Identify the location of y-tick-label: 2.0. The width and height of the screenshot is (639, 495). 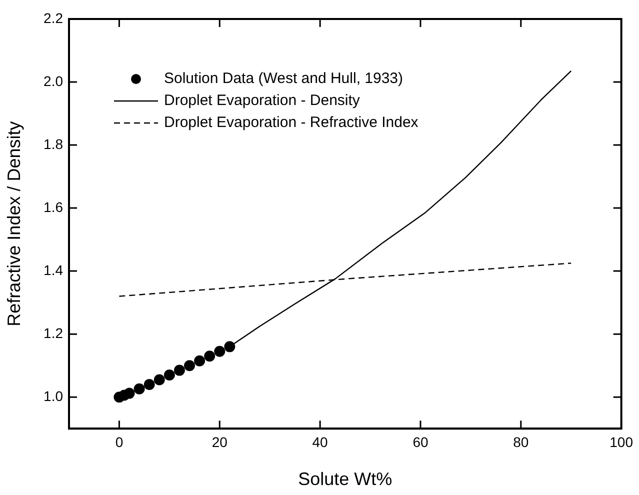
(54, 80).